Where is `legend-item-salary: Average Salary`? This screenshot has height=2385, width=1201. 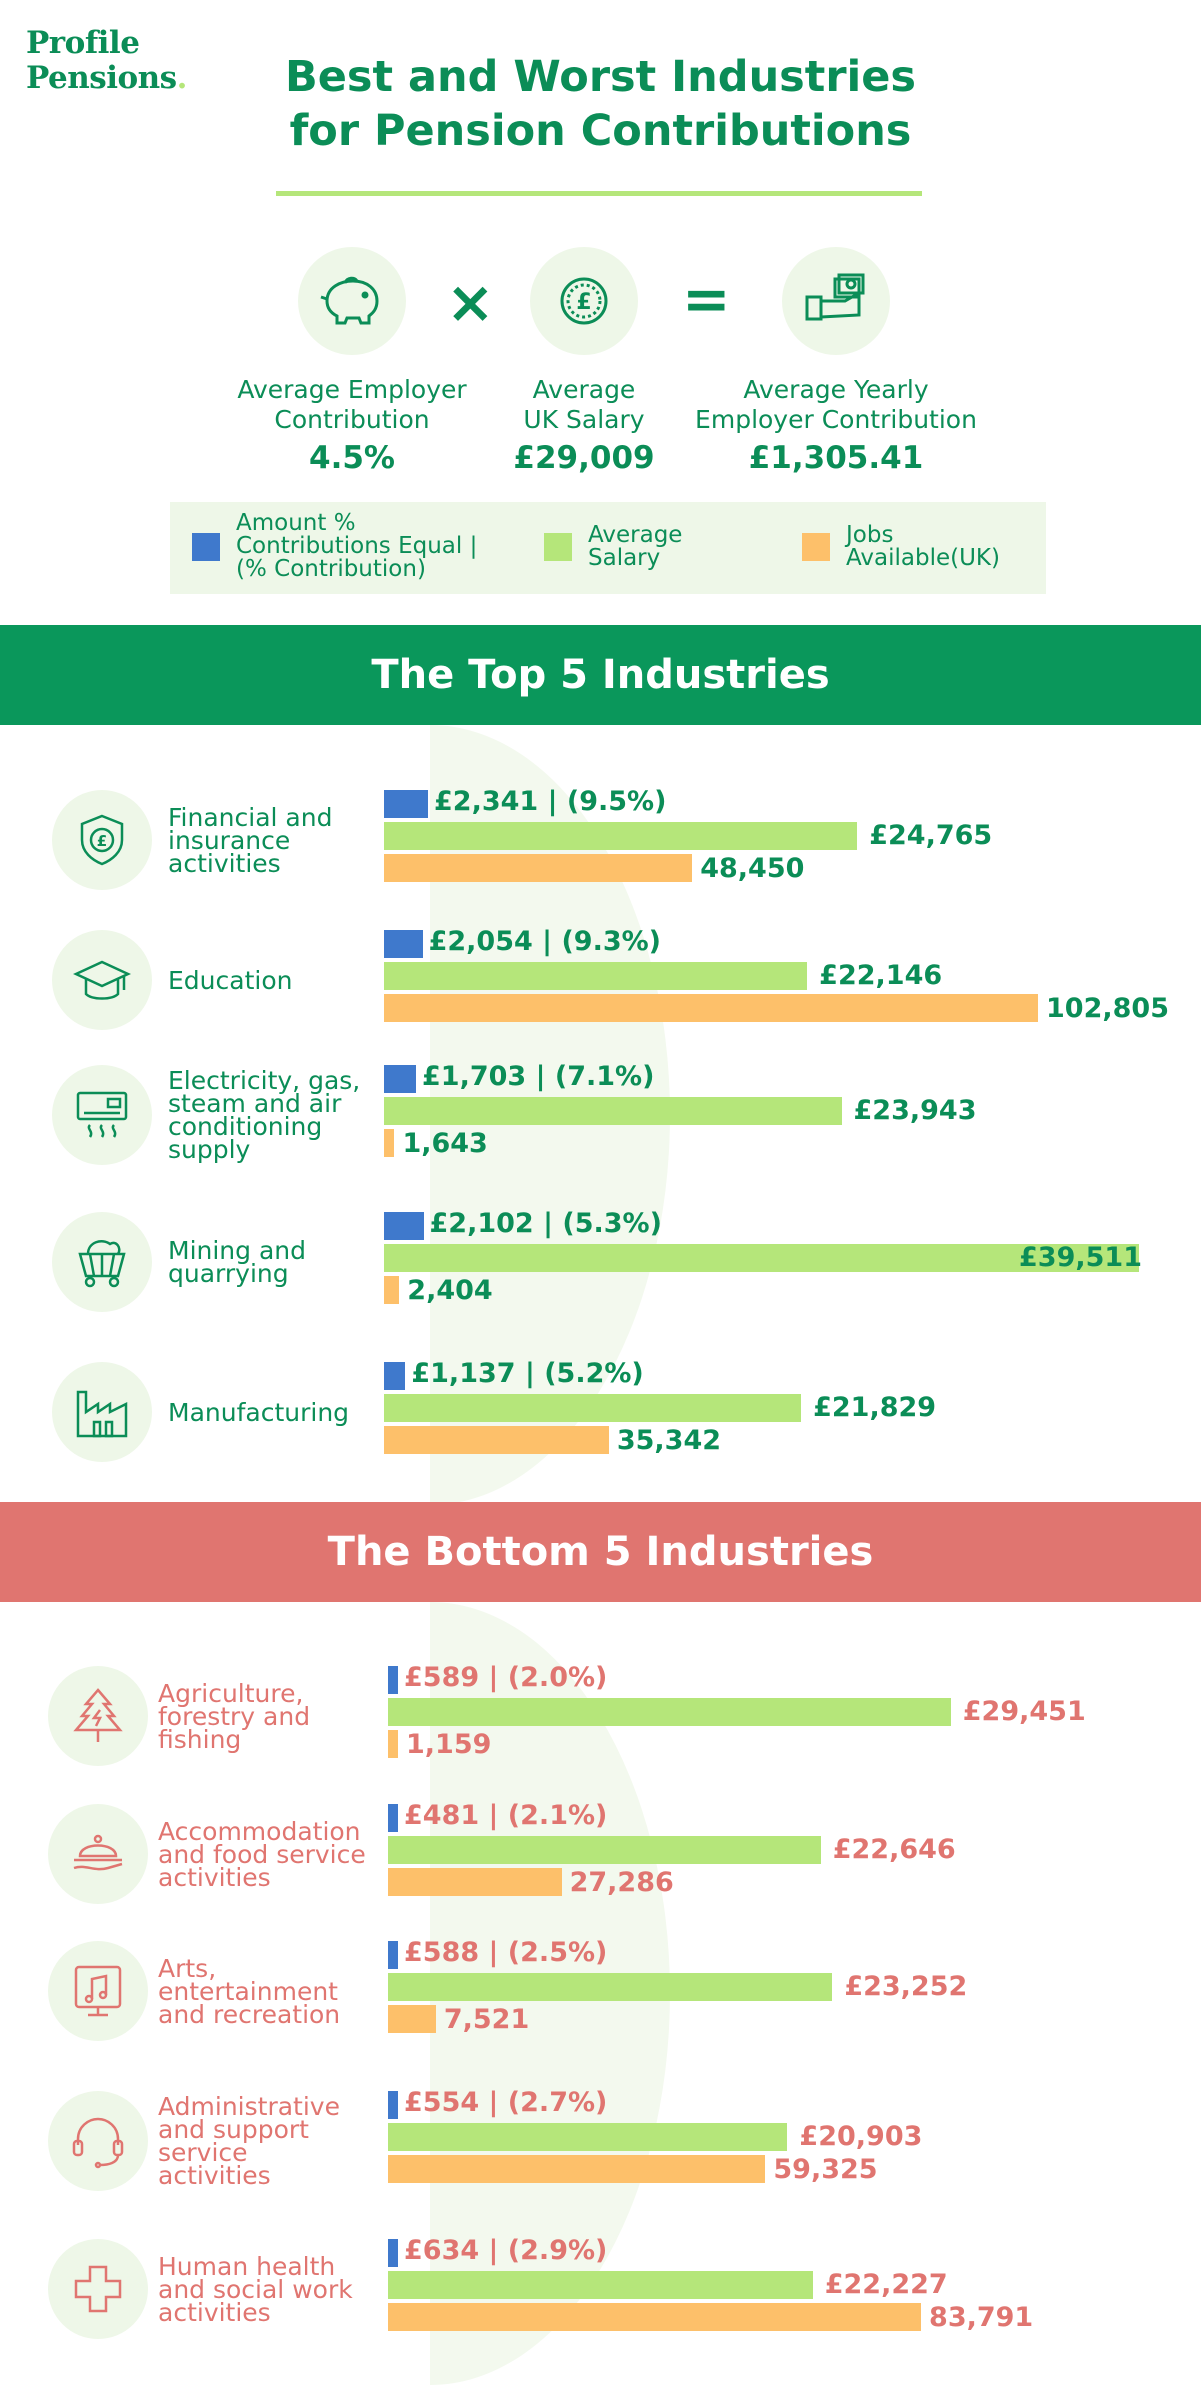
legend-item-salary: Average Salary is located at coordinates (613, 547).